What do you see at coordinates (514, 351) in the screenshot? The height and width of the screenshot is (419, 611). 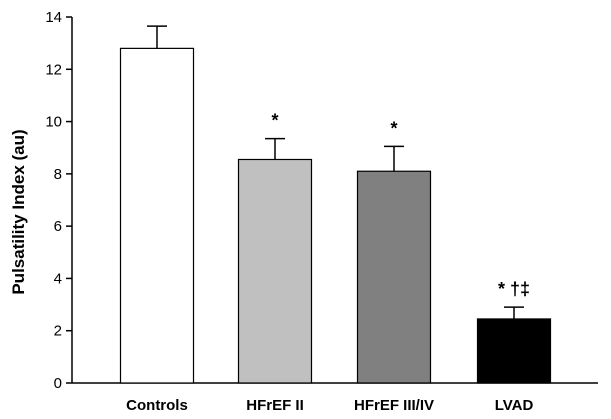 I see `bar-lvad` at bounding box center [514, 351].